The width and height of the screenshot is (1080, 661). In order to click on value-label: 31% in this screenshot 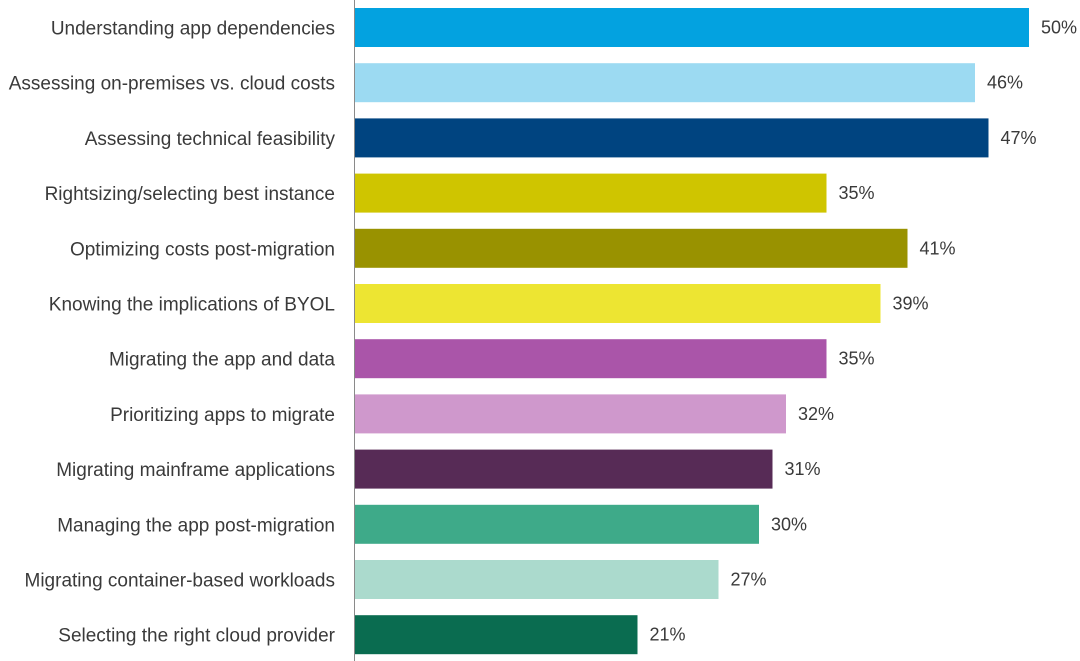, I will do `click(803, 469)`.